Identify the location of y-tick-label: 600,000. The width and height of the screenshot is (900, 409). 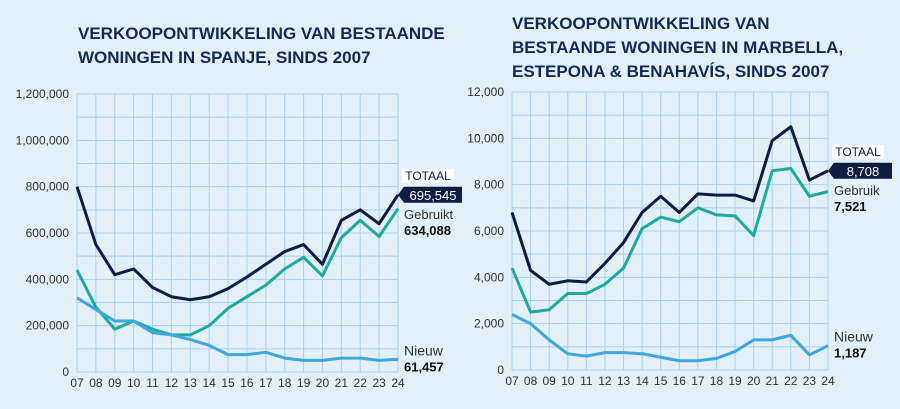
(48, 233).